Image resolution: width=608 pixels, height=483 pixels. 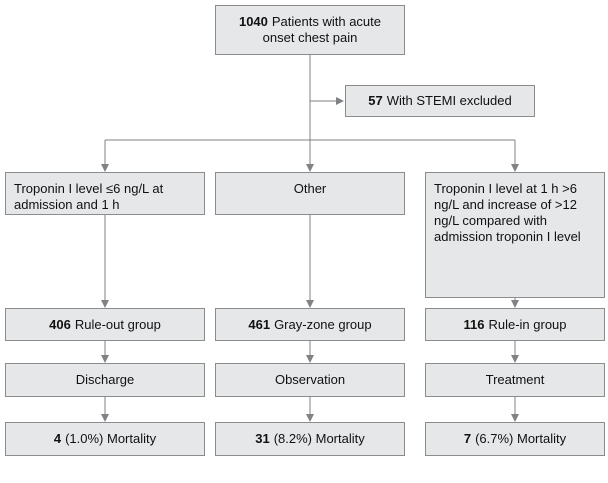 I want to click on label: Treatment, so click(x=515, y=379).